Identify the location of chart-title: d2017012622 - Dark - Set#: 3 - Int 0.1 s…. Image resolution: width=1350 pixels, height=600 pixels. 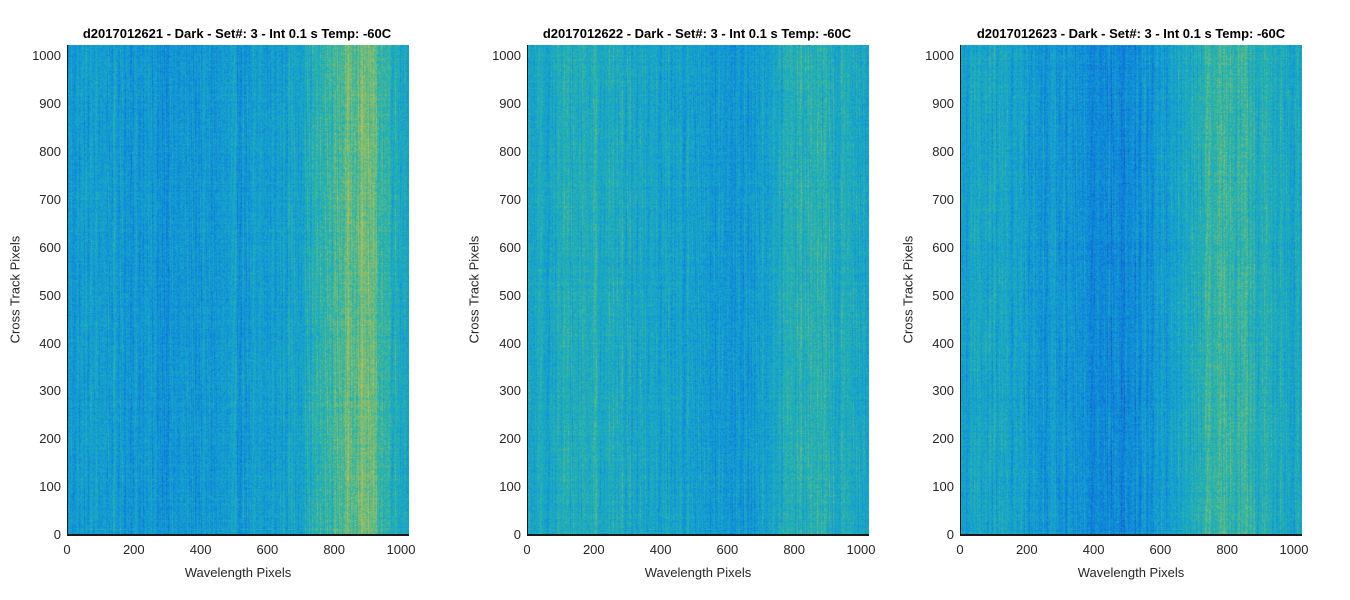
(697, 33).